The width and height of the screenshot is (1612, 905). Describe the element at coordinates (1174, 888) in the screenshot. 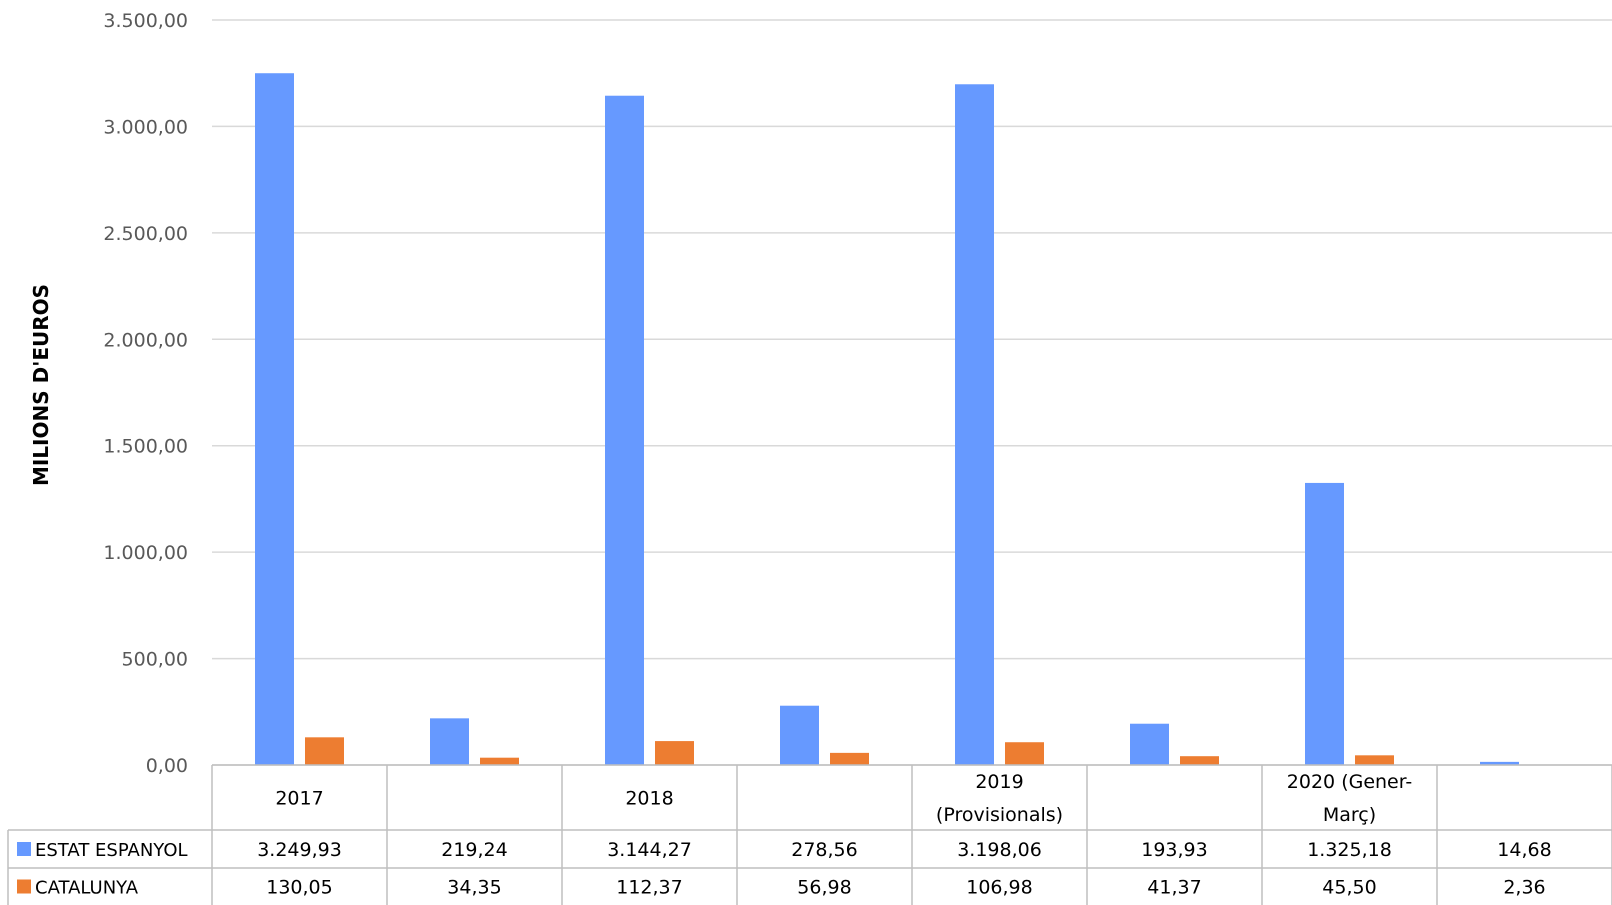

I see `data-label: 41,37` at that location.